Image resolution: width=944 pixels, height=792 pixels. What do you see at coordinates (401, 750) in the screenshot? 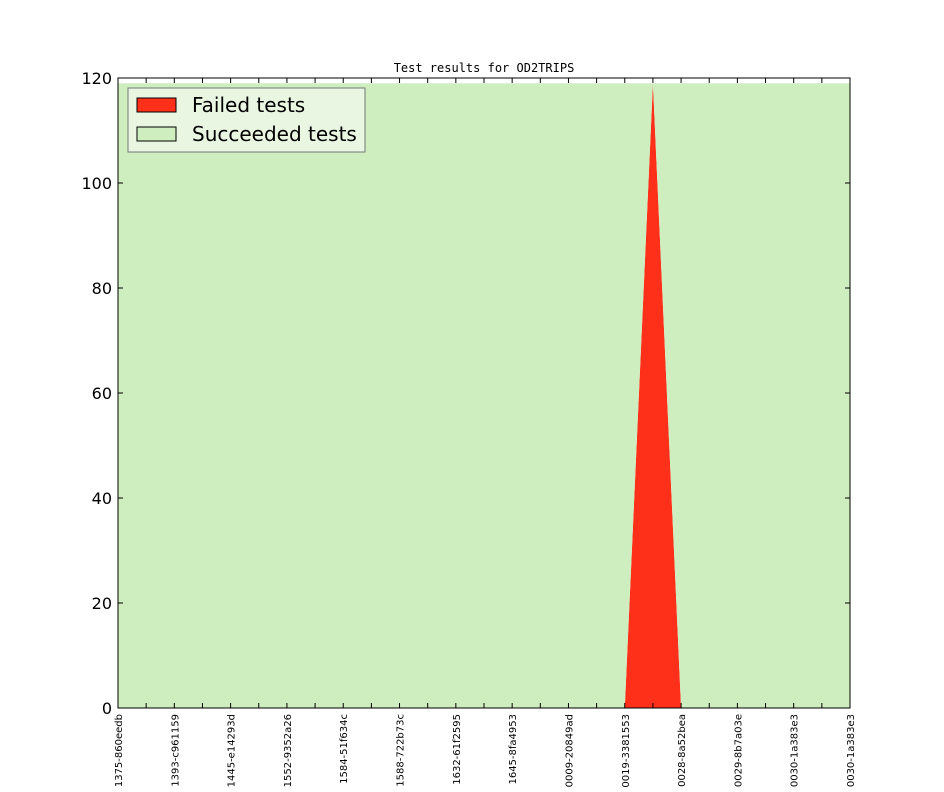
I see `x-tick-label: 1588-722b73c` at bounding box center [401, 750].